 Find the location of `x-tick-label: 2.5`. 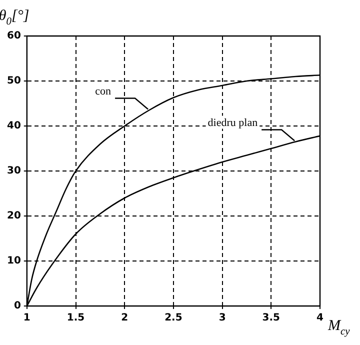

x-tick-label: 2.5 is located at coordinates (173, 318).